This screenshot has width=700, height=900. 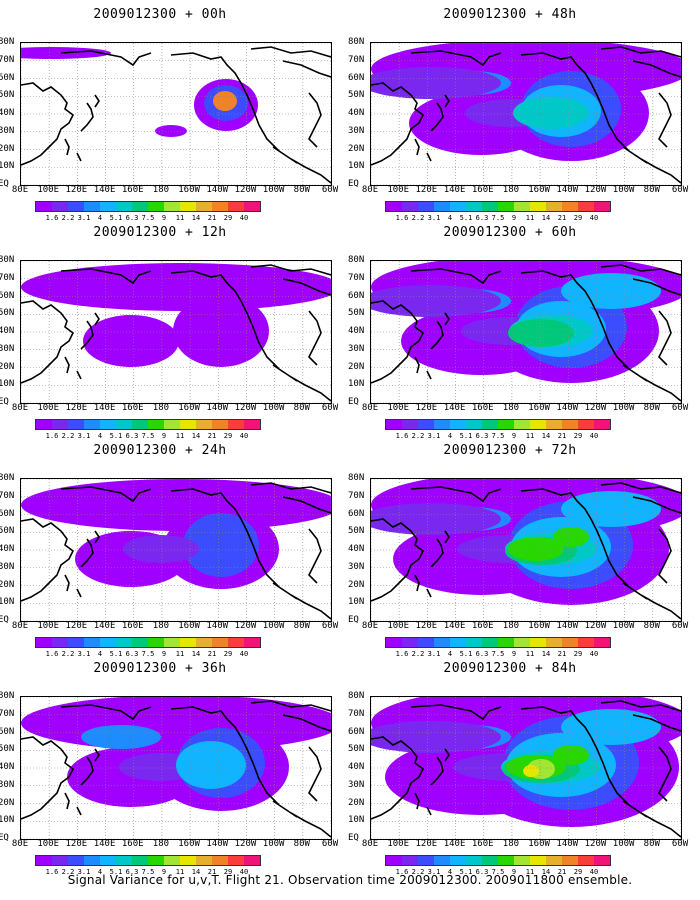 What do you see at coordinates (245, 844) in the screenshot?
I see `lon-label: 120W` at bounding box center [245, 844].